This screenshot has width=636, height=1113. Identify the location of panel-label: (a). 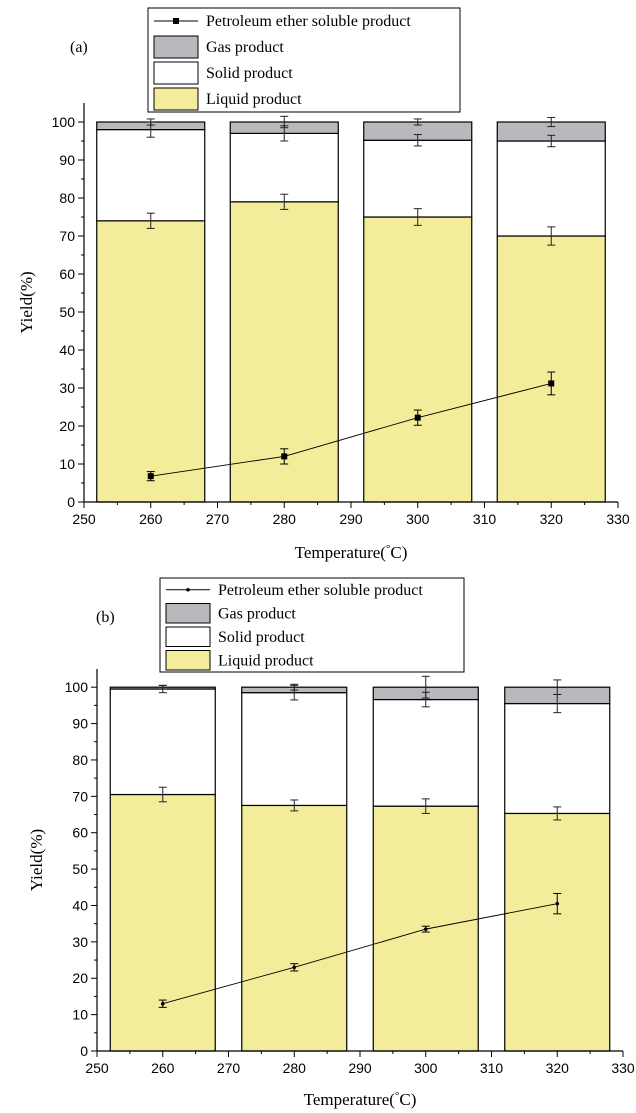
(79, 47).